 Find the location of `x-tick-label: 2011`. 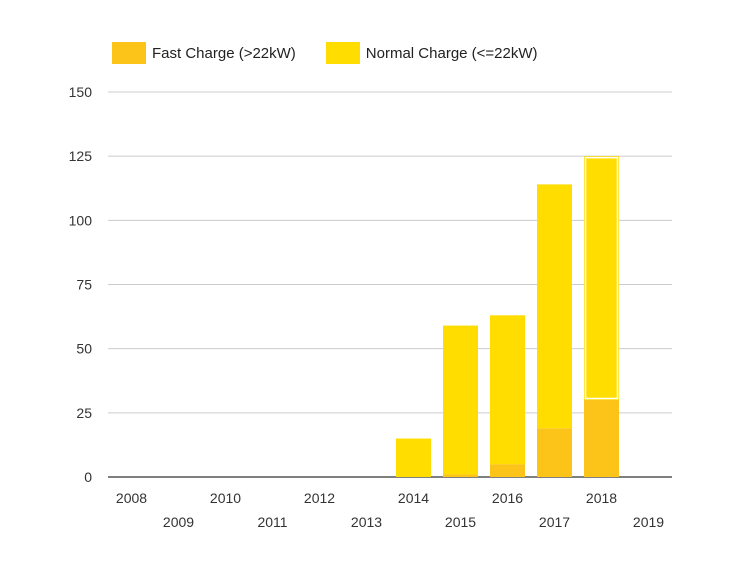

x-tick-label: 2011 is located at coordinates (272, 522).